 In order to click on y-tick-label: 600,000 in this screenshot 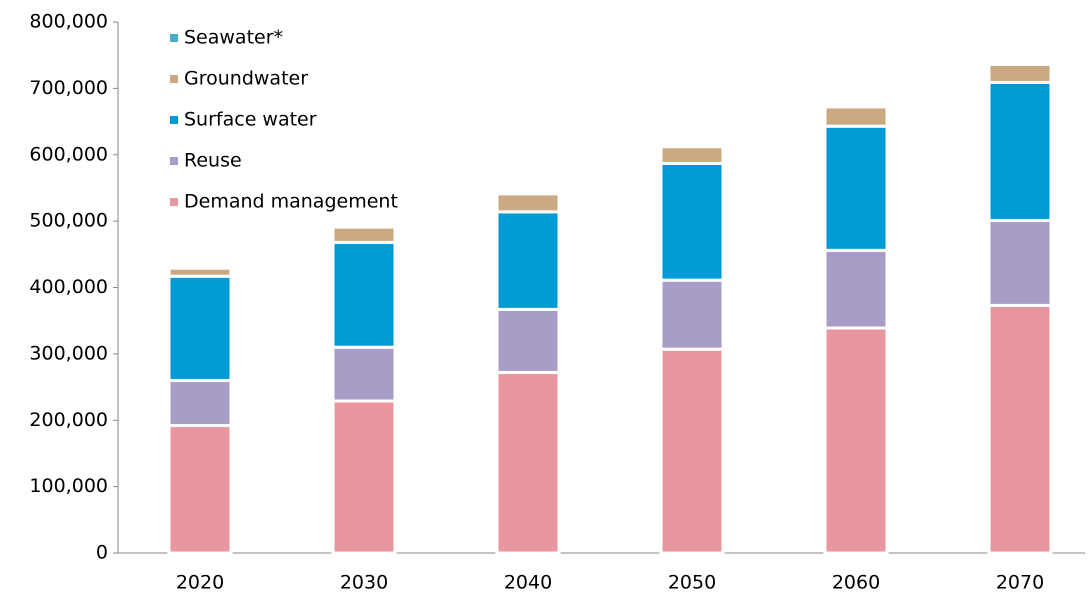, I will do `click(68, 154)`.